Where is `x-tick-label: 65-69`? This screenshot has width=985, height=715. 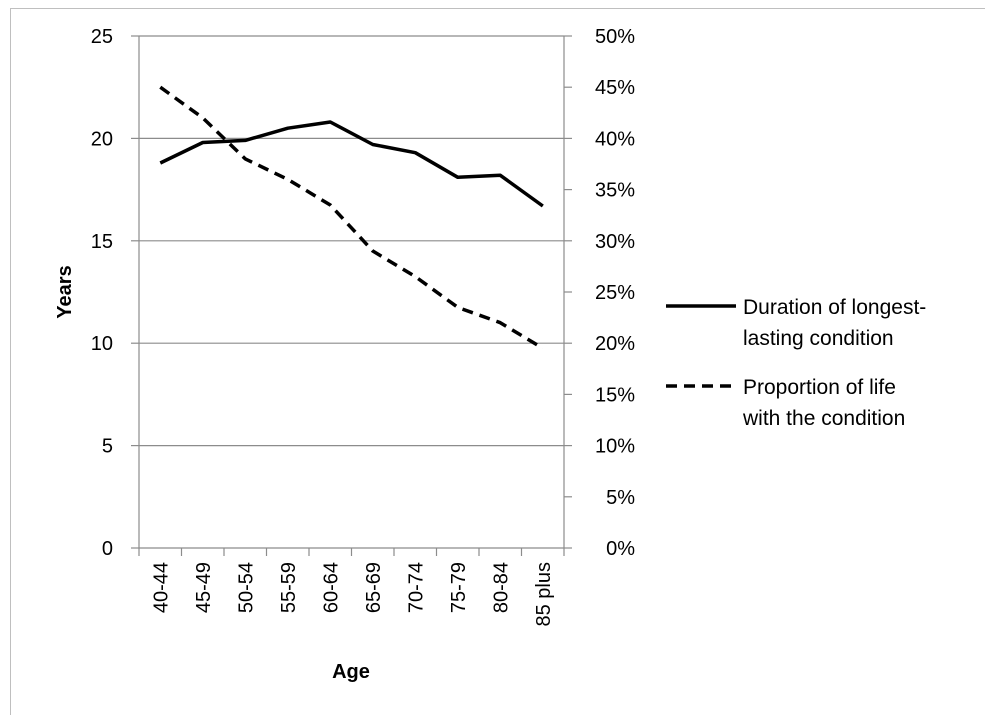 x-tick-label: 65-69 is located at coordinates (374, 587).